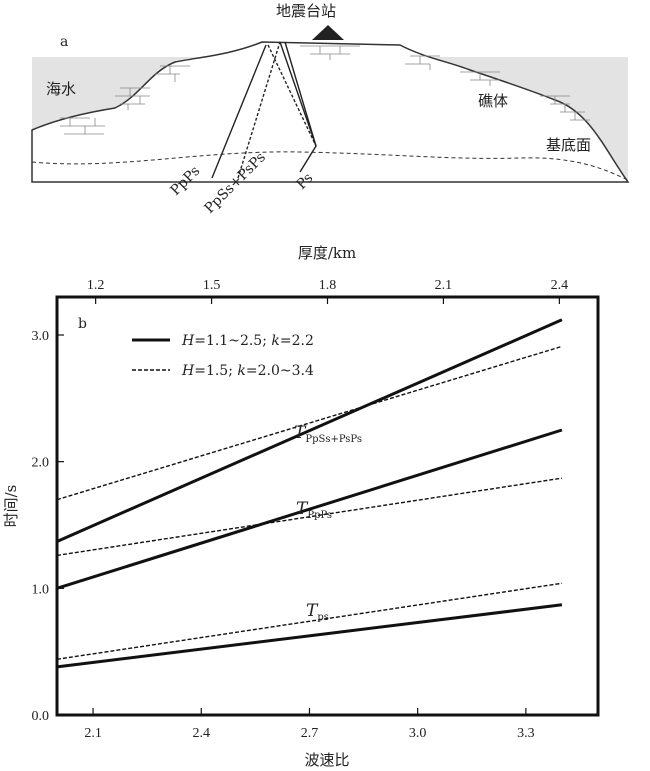 Image resolution: width=650 pixels, height=771 pixels. Describe the element at coordinates (41, 589) in the screenshot. I see `y-tick-label: 1.0` at that location.